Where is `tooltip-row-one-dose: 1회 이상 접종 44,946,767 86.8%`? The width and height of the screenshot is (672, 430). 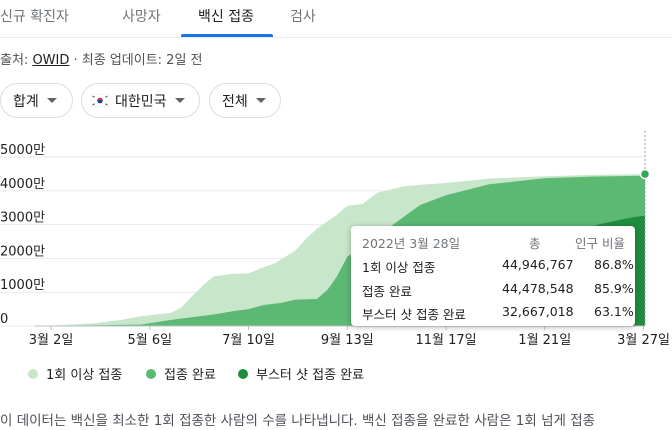
tooltip-row-one-dose: 1회 이상 접종 44,946,767 86.8% is located at coordinates (498, 266).